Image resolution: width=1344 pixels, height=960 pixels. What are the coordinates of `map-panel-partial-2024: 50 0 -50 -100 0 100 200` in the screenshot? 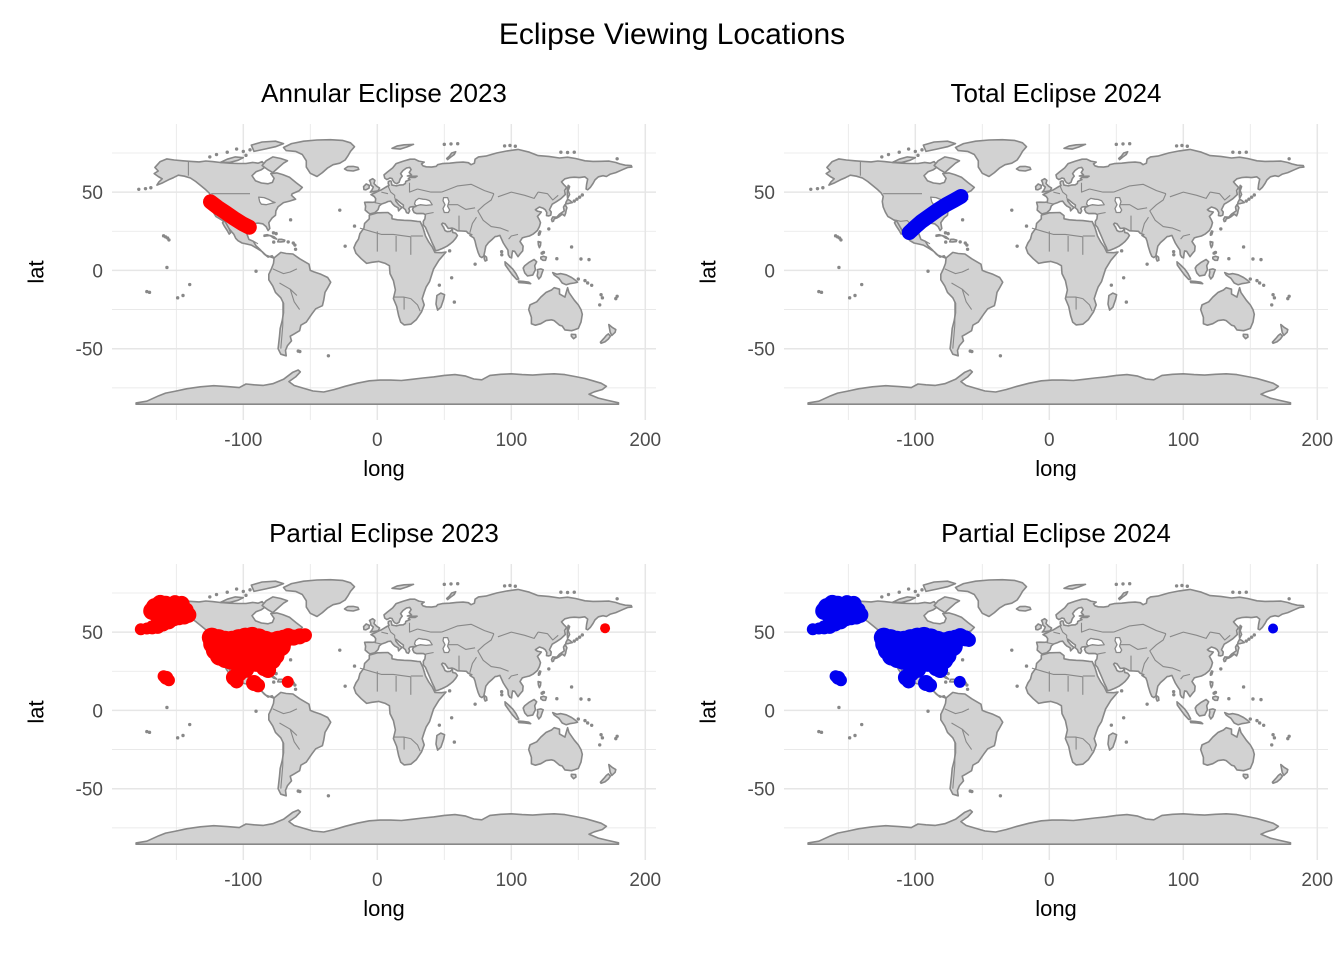 It's located at (1040, 727).